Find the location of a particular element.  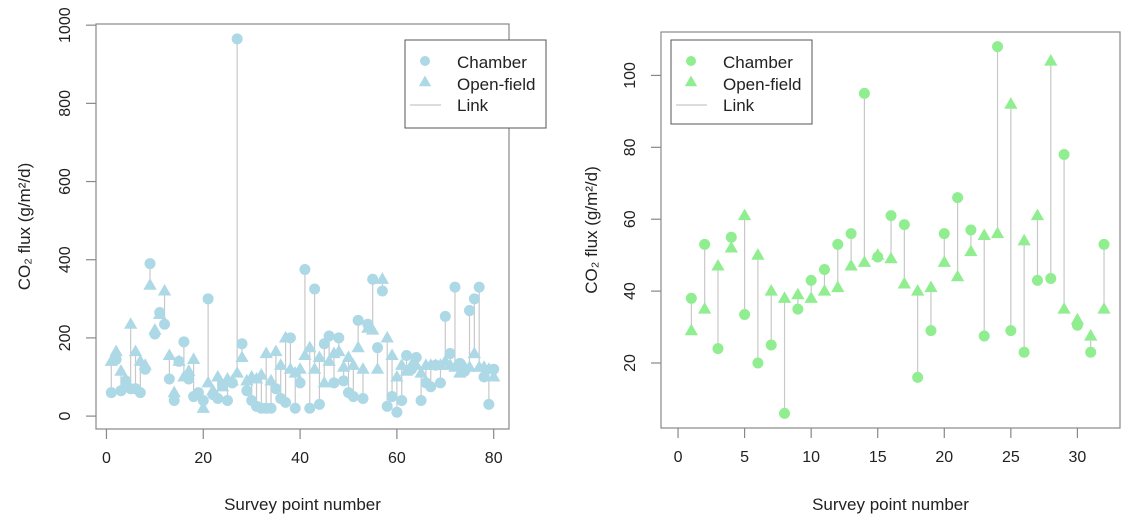

y-tick-label: 200 is located at coordinates (65, 337).